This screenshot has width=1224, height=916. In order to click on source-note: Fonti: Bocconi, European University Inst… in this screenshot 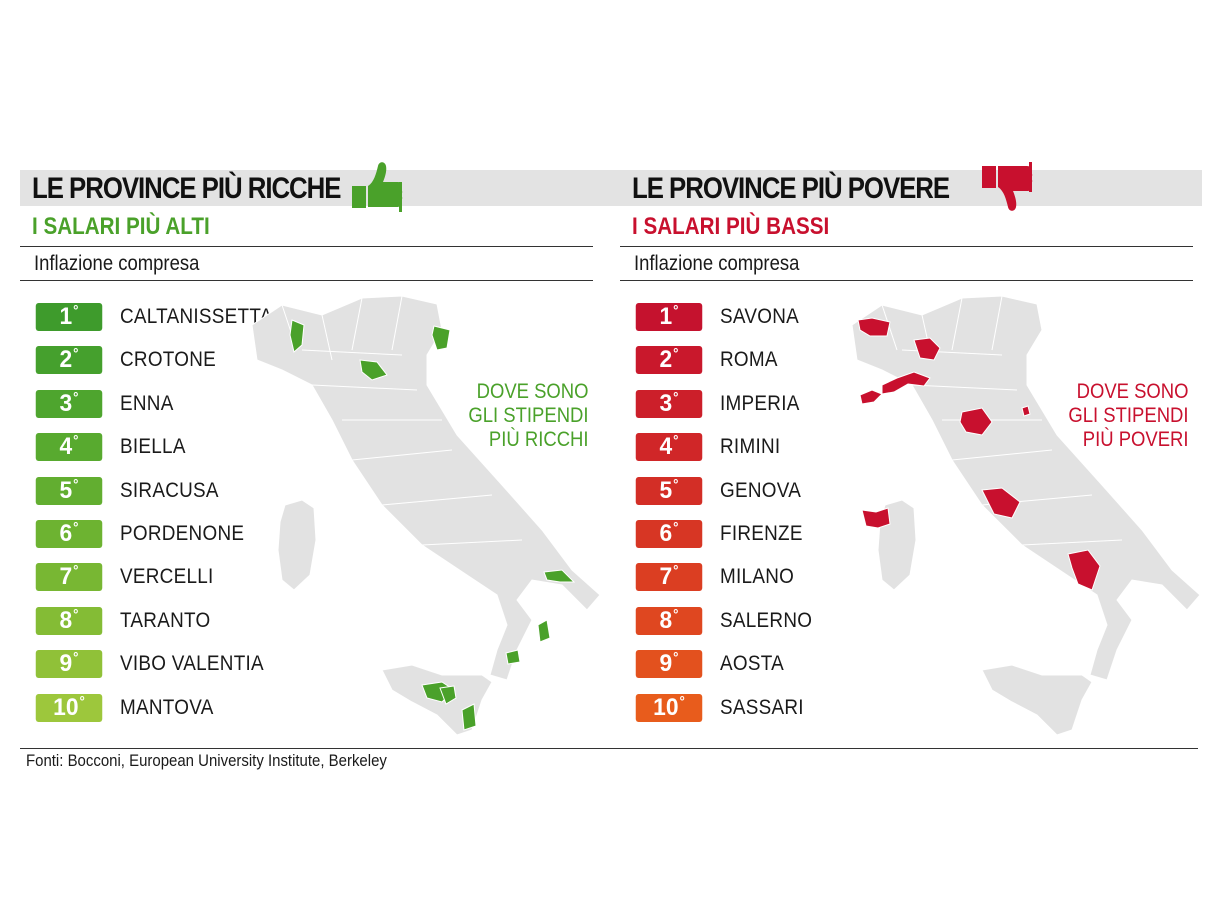, I will do `click(206, 760)`.